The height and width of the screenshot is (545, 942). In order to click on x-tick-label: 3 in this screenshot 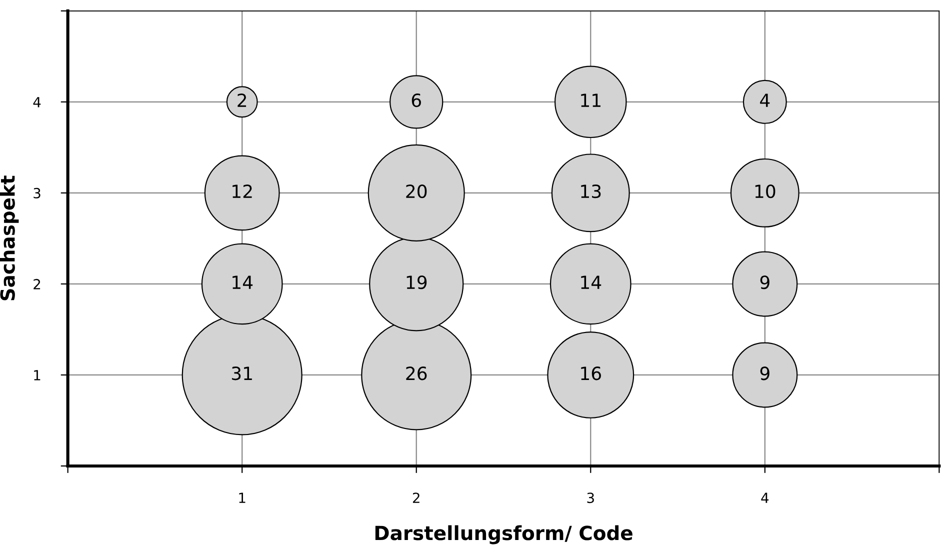, I will do `click(590, 498)`.